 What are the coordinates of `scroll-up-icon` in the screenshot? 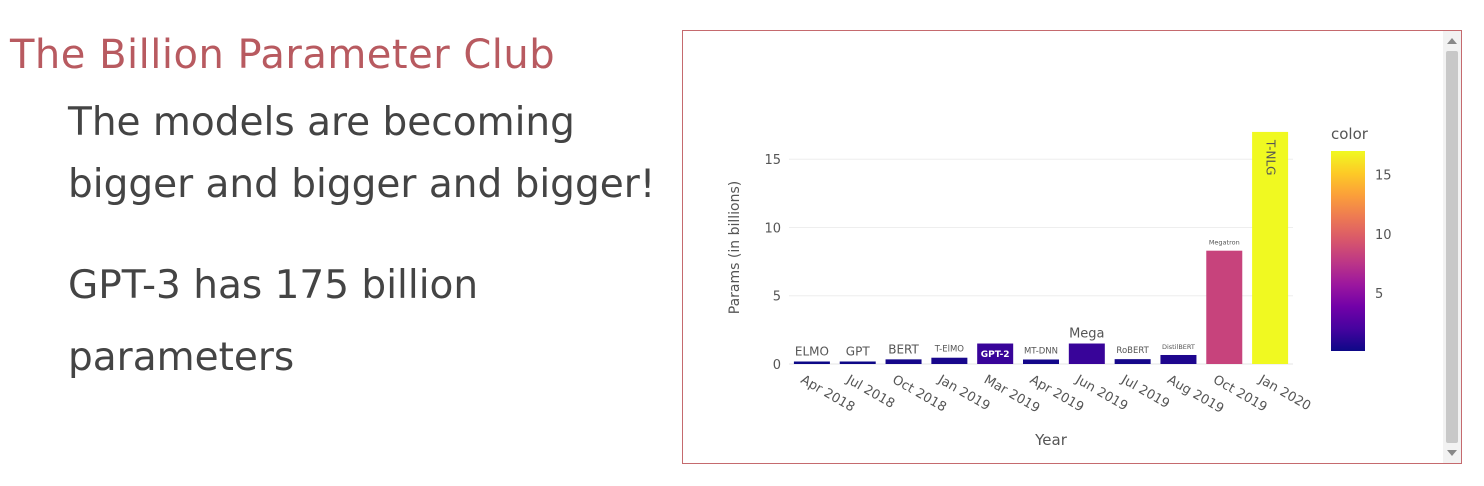 It's located at (1452, 41).